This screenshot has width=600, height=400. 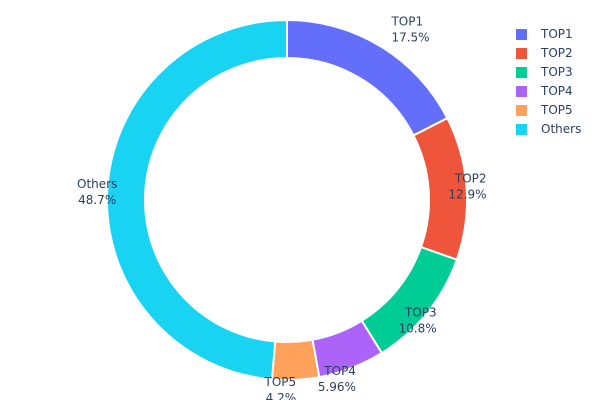 I want to click on slice-label-top4: TOP4 5.96%, so click(x=337, y=379).